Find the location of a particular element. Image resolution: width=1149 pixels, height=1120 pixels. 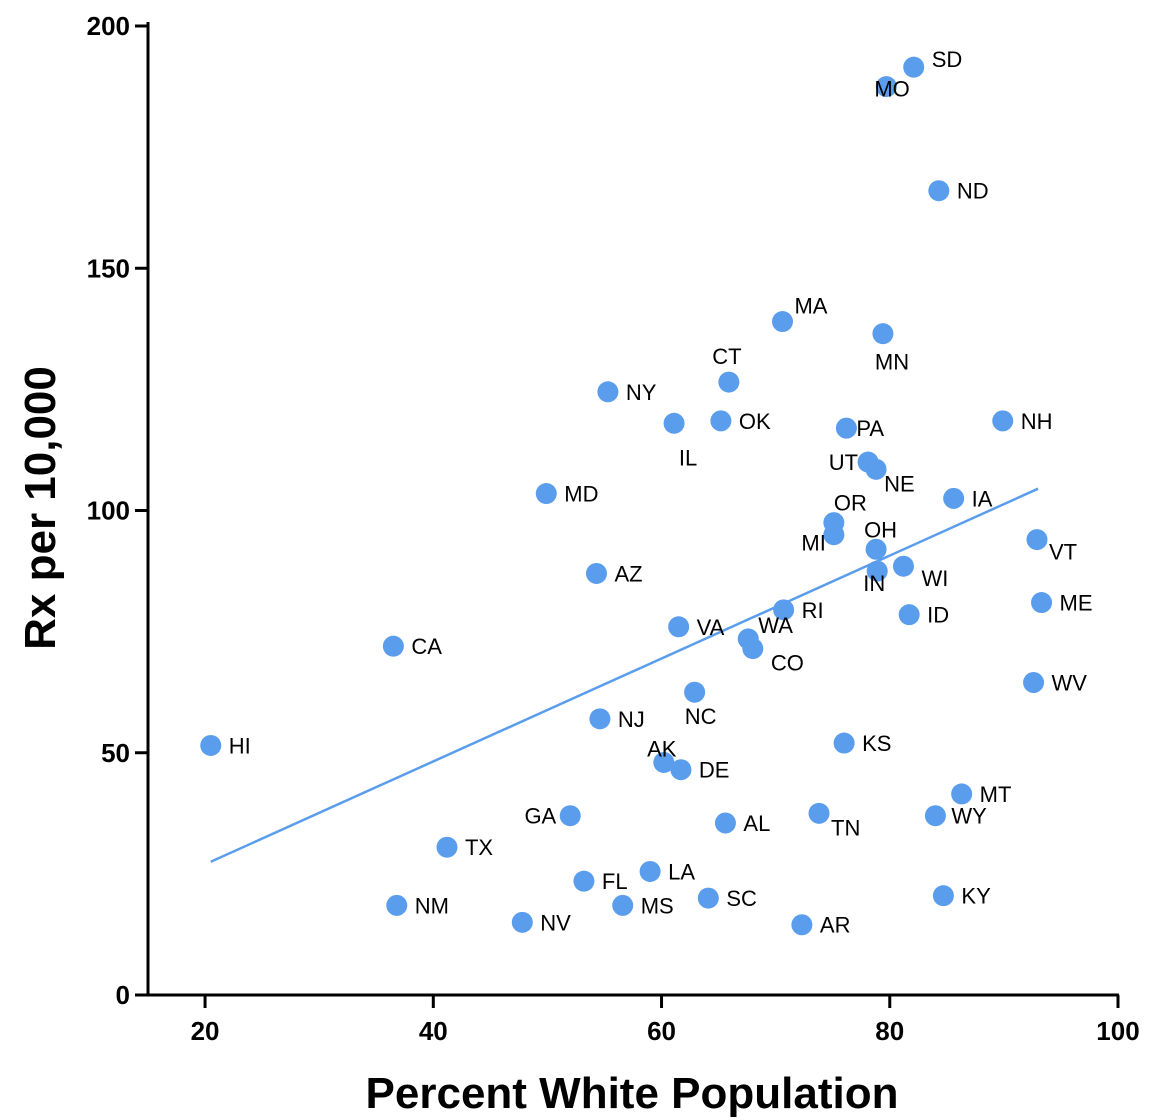

data-point-ga is located at coordinates (570, 816).